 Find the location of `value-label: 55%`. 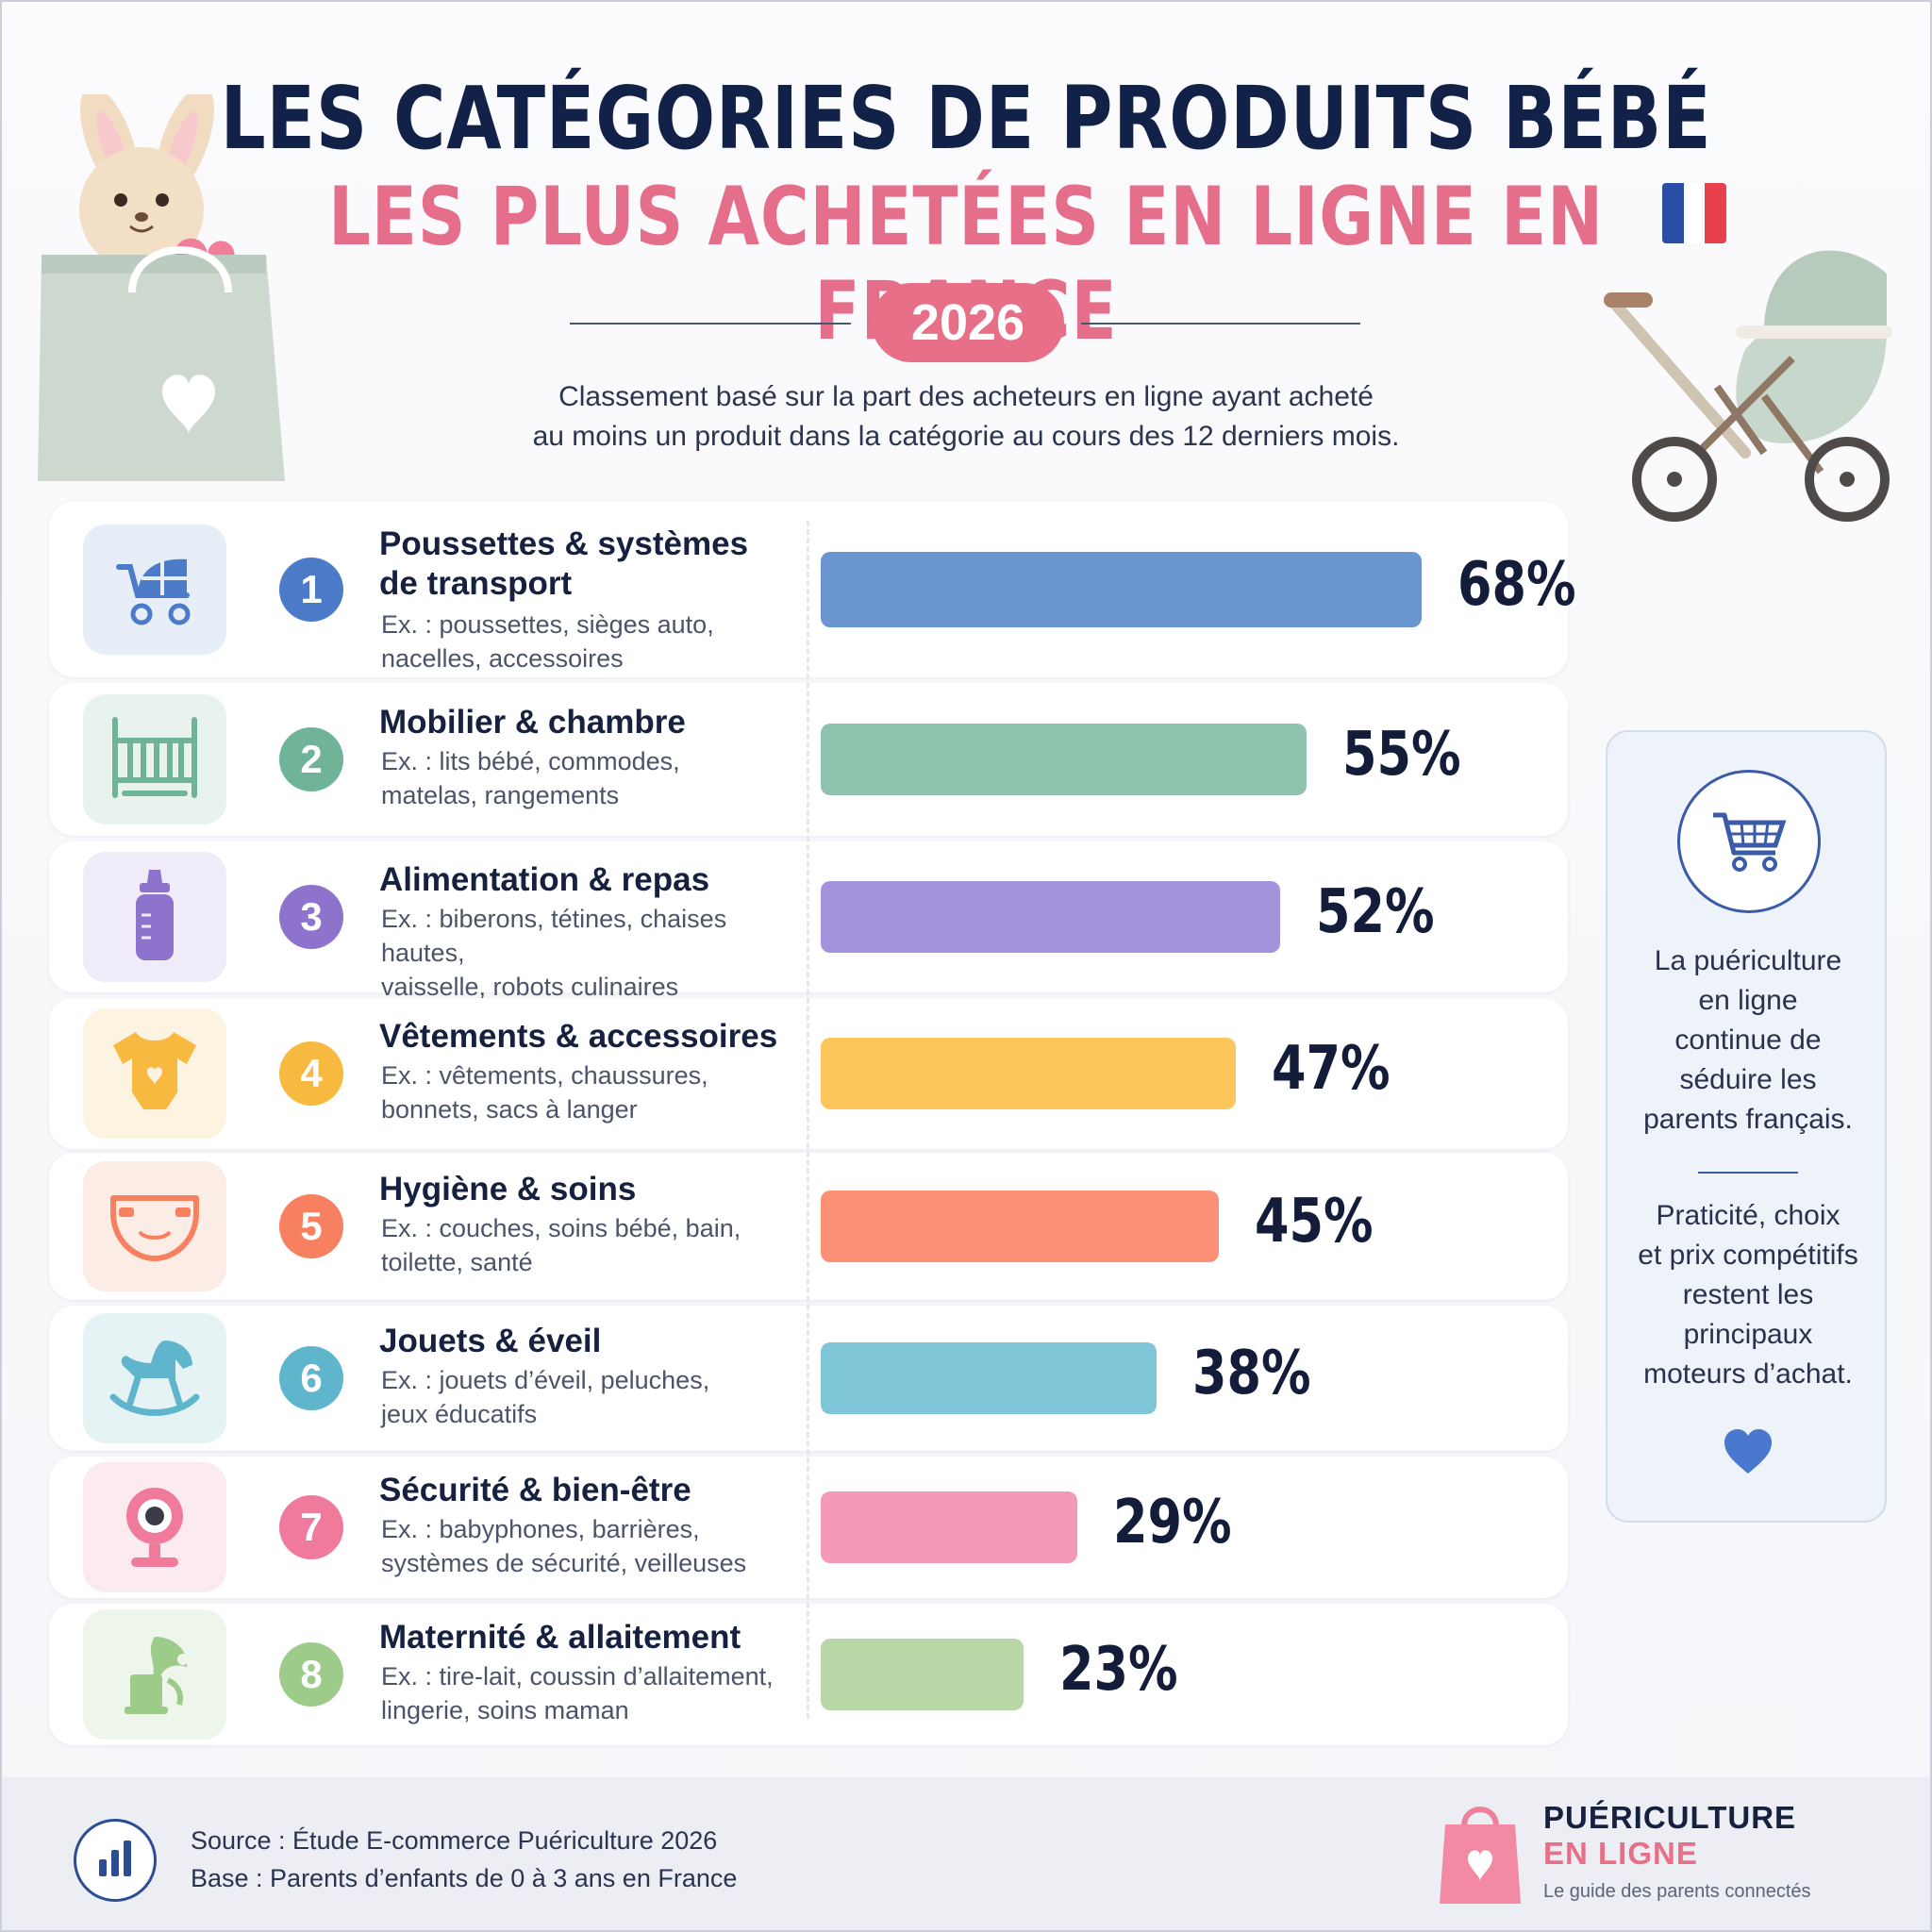

value-label: 55% is located at coordinates (1402, 755).